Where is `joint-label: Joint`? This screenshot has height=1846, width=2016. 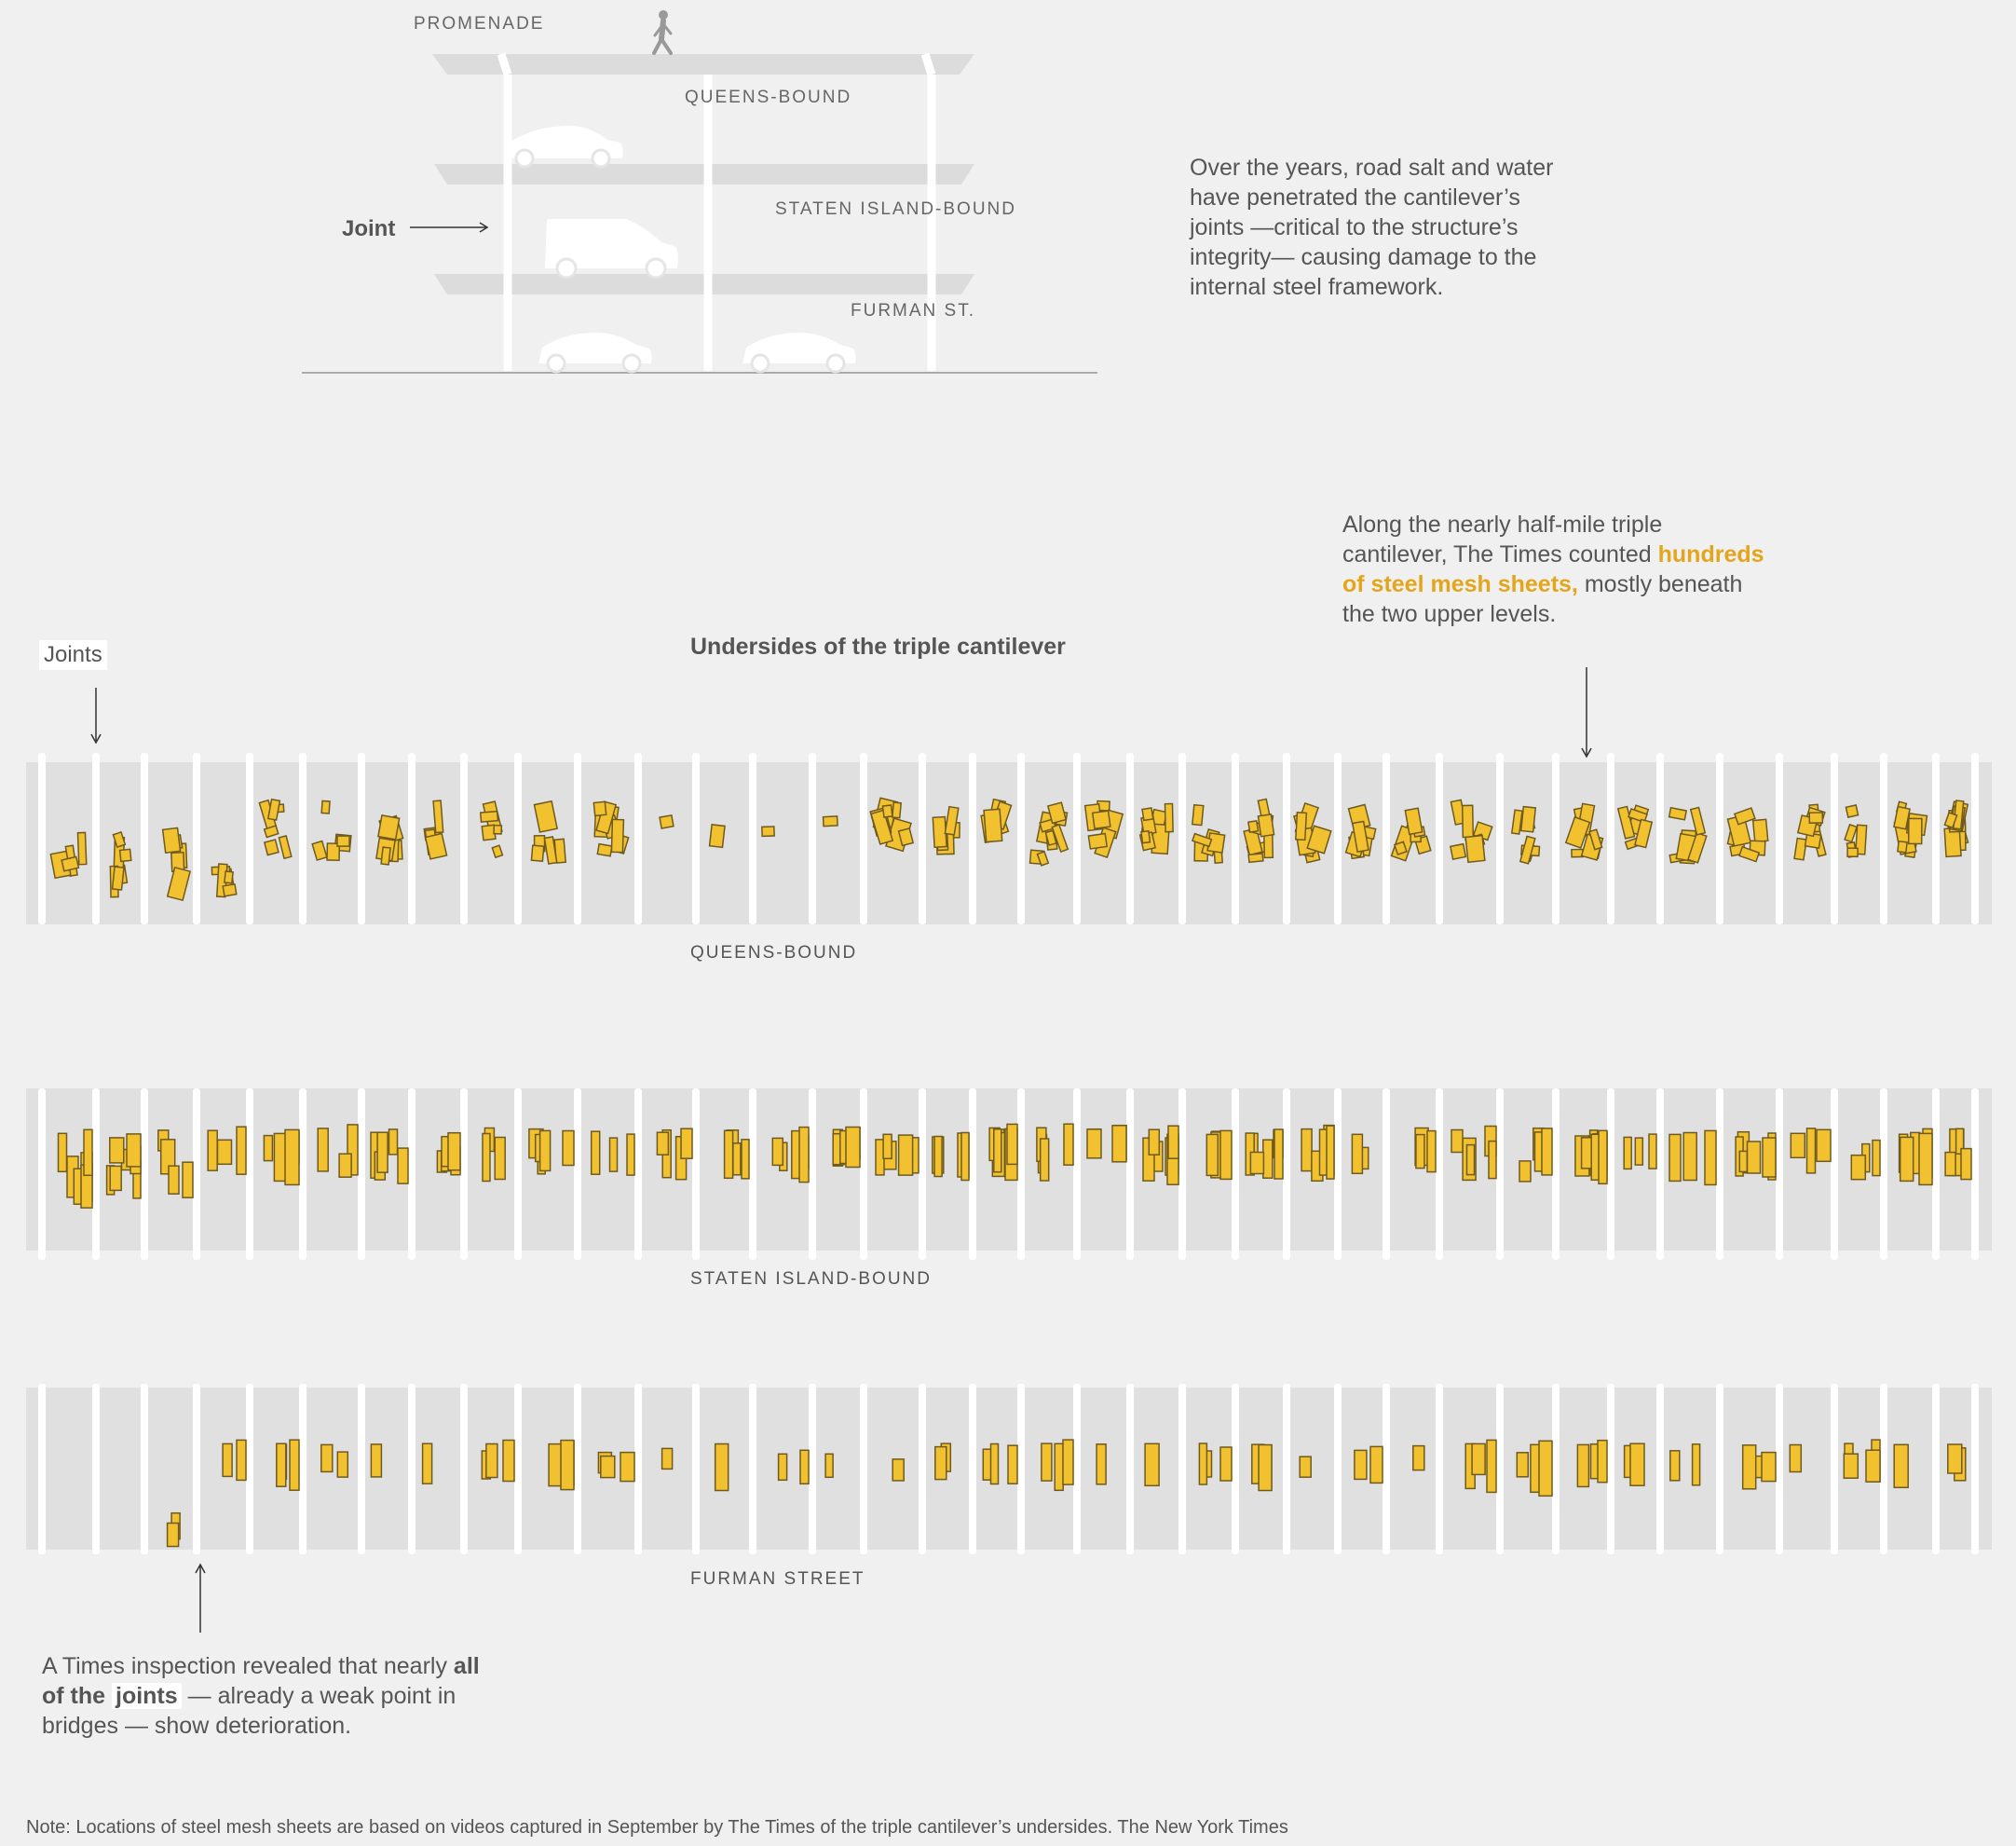
joint-label: Joint is located at coordinates (369, 228).